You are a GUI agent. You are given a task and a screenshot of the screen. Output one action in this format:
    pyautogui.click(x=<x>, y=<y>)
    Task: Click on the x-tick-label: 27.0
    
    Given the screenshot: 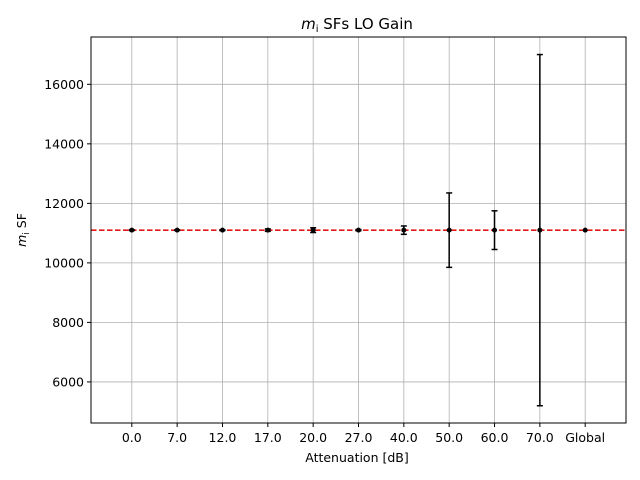 What is the action you would take?
    pyautogui.click(x=359, y=437)
    